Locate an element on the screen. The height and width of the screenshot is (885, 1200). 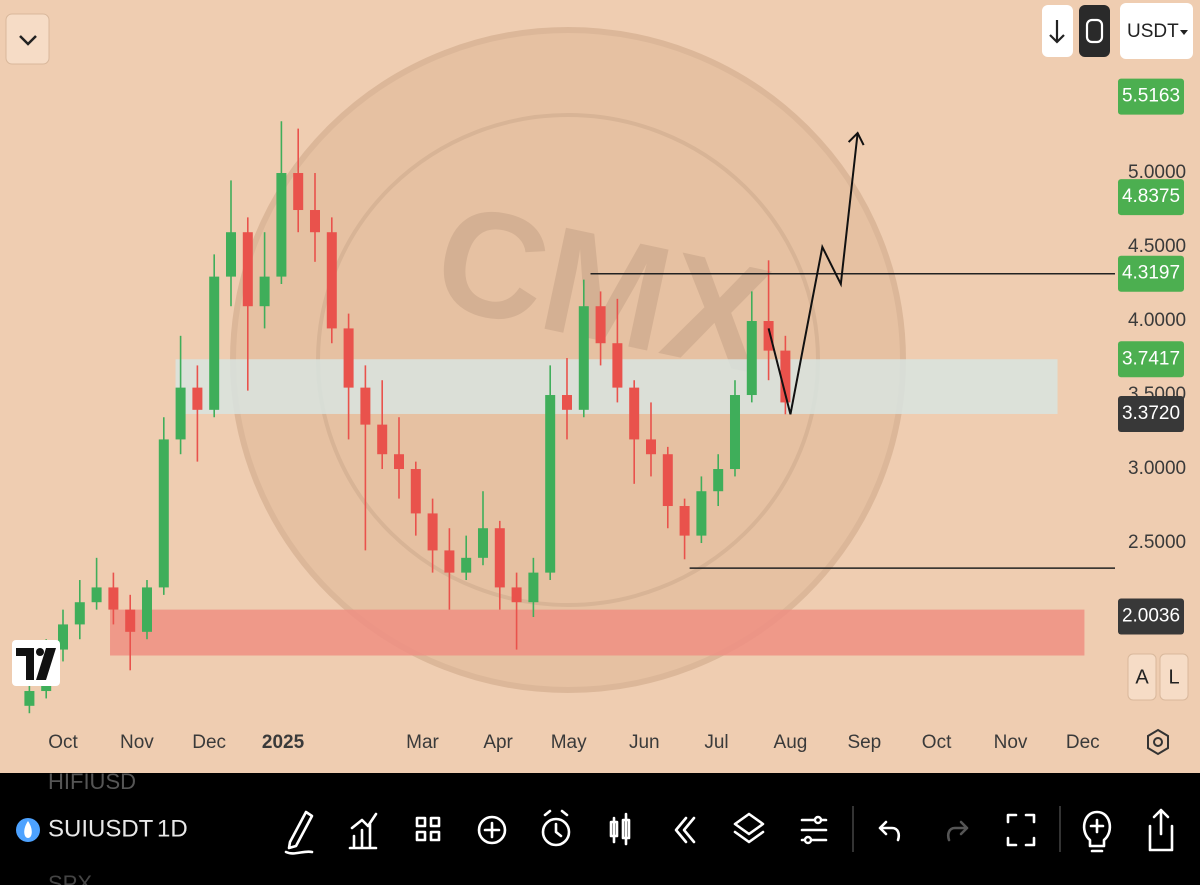
fullscreen-icon is located at coordinates (1021, 830).